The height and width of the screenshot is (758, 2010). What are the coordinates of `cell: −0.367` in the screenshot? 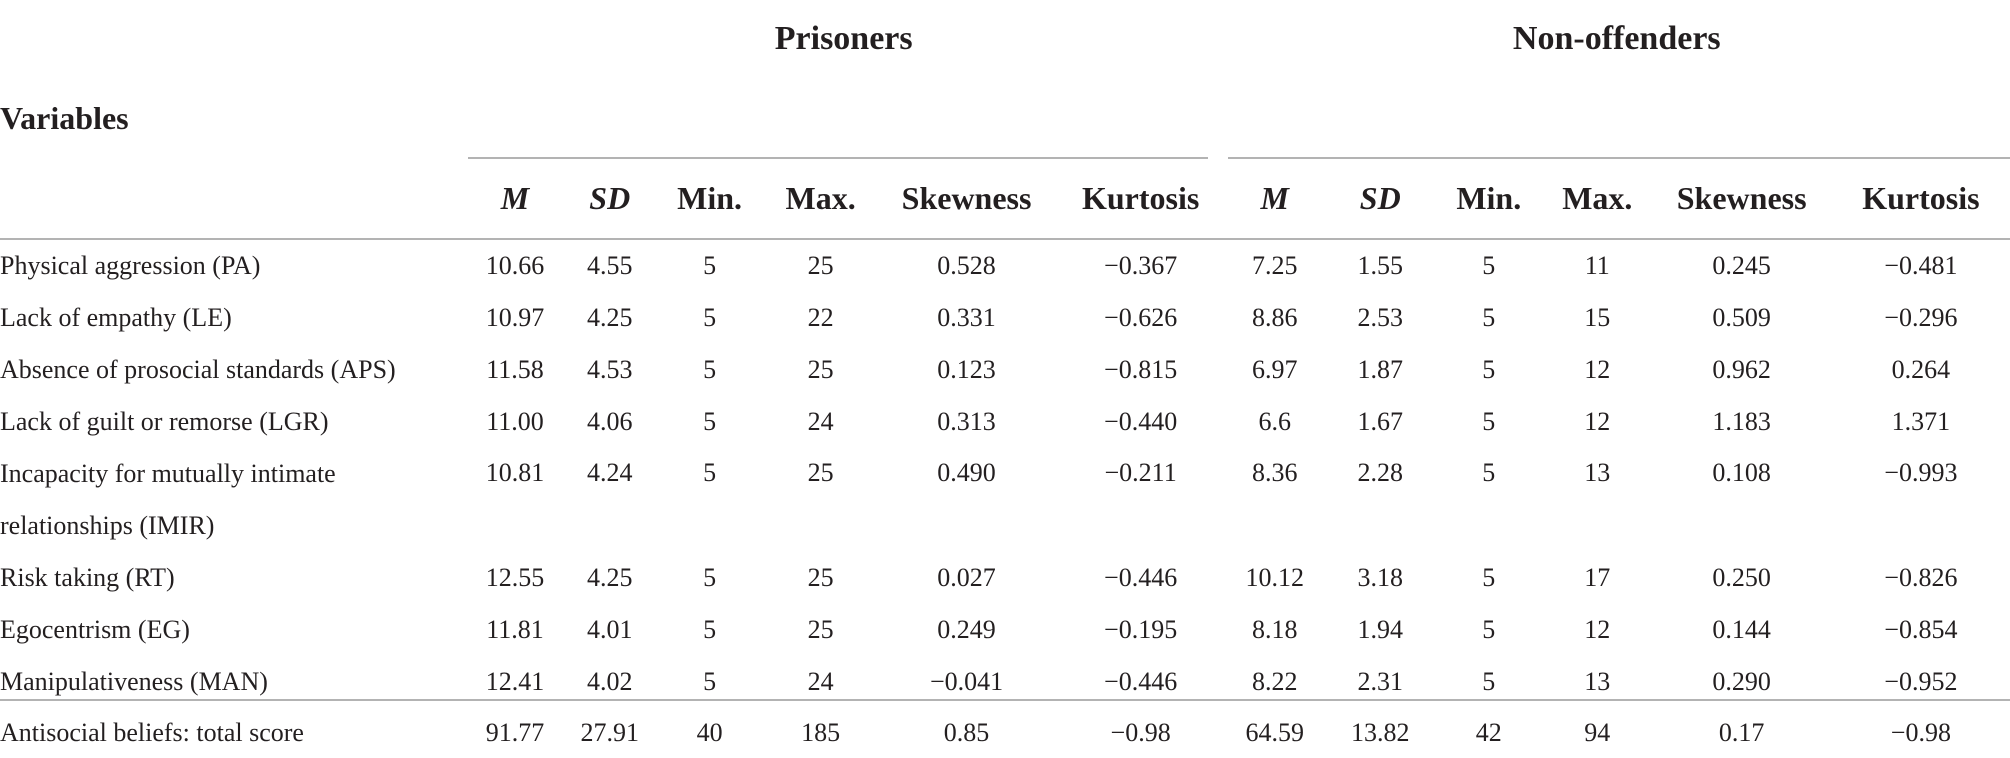 It's located at (1141, 265).